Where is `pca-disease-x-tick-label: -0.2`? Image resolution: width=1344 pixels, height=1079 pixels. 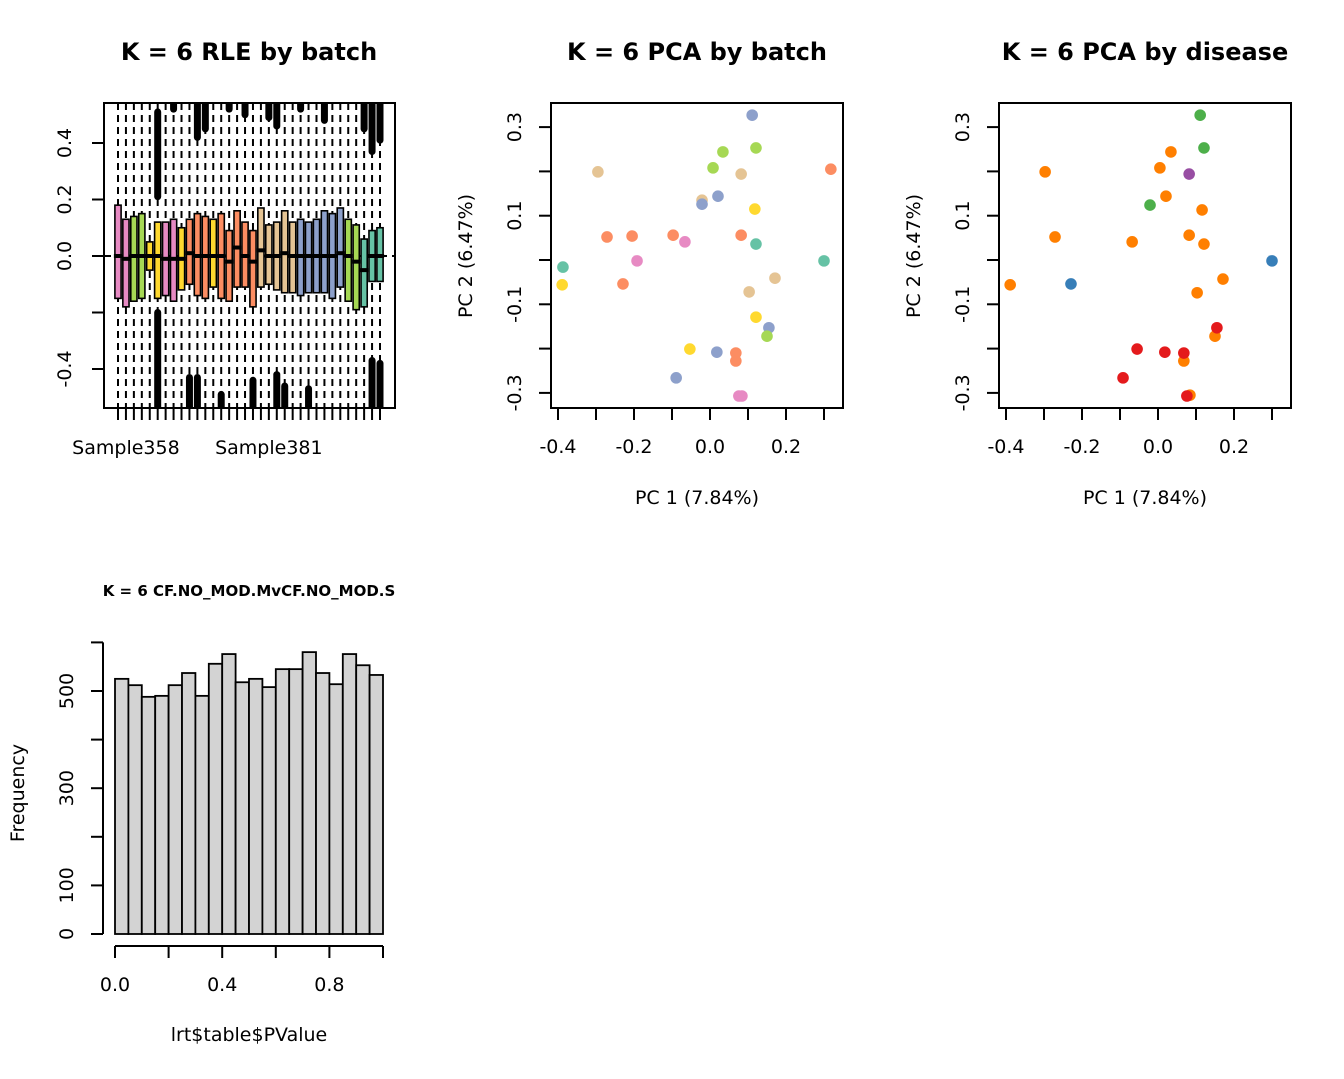
pca-disease-x-tick-label: -0.2 is located at coordinates (1081, 447).